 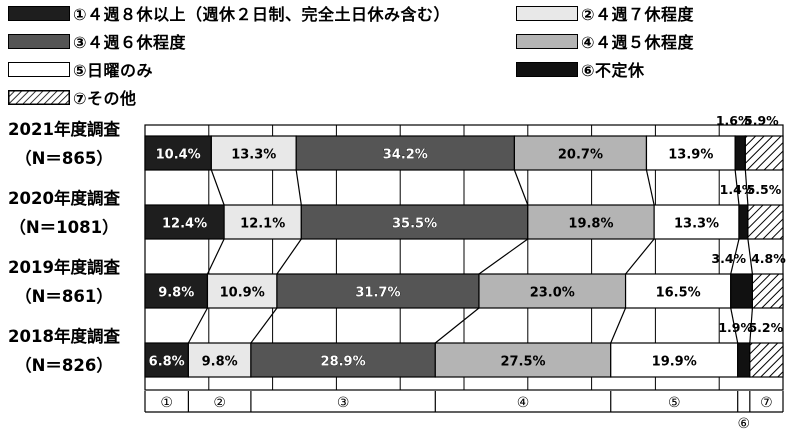 What do you see at coordinates (766, 403) in the screenshot?
I see `axis-category-label: ⑦` at bounding box center [766, 403].